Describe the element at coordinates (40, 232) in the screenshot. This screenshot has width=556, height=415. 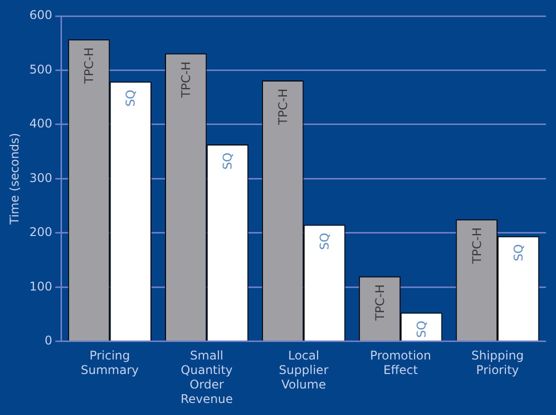
I see `y-tick-label: 200` at that location.